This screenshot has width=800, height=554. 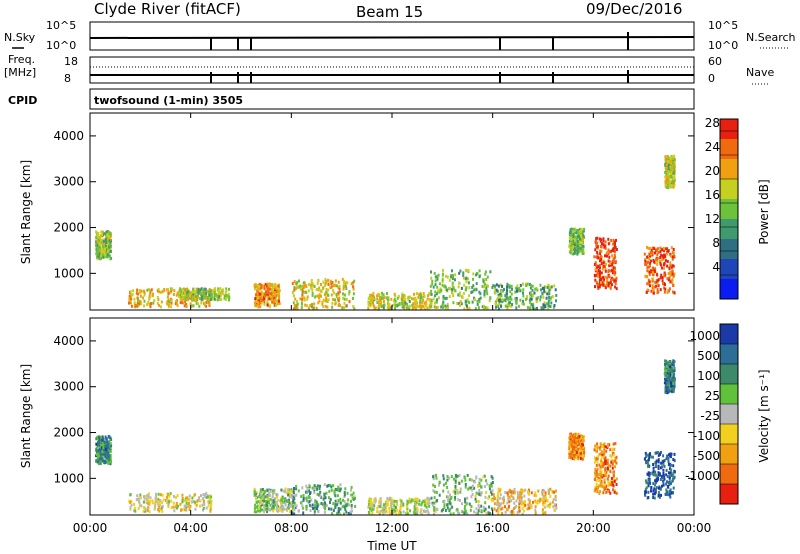 What do you see at coordinates (729, 149) in the screenshot?
I see `power-colorbar-swatch` at bounding box center [729, 149].